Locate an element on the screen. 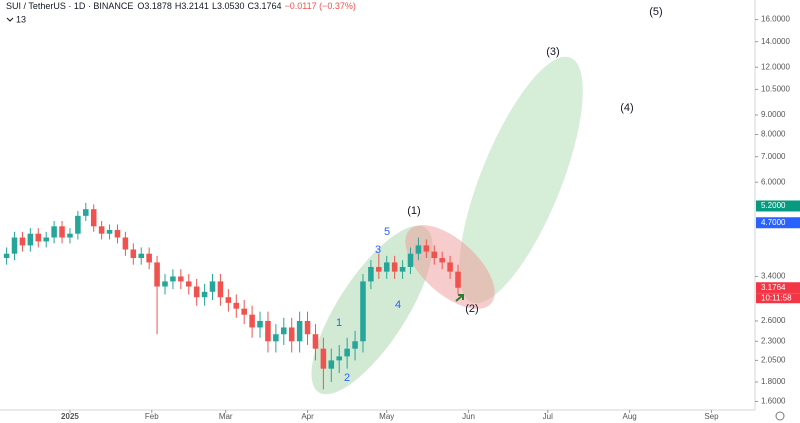 The height and width of the screenshot is (423, 800). sub-wave-label: 1 is located at coordinates (339, 323).